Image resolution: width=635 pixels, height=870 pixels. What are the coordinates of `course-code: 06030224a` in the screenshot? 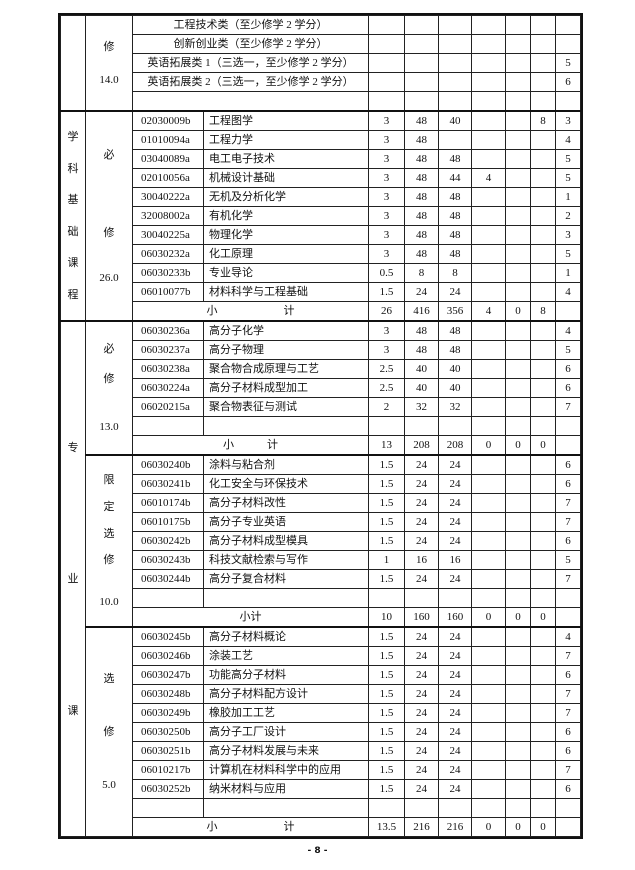 It's located at (168, 388).